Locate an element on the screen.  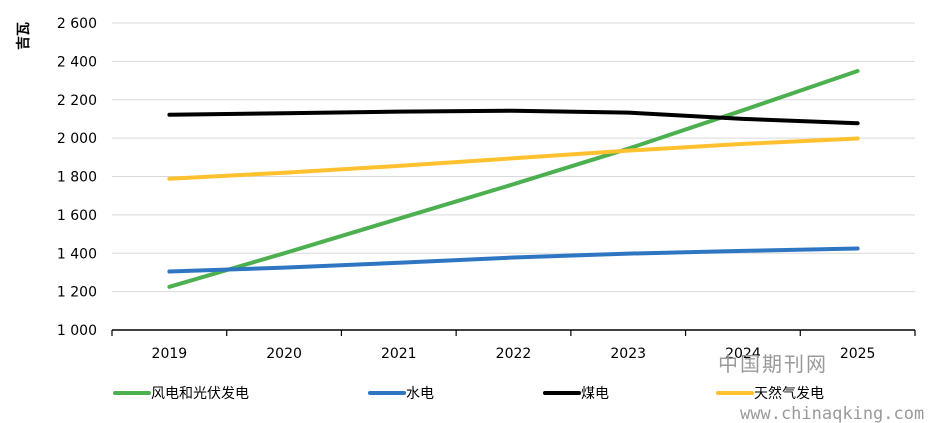
x-tick-label: 2024 is located at coordinates (743, 354).